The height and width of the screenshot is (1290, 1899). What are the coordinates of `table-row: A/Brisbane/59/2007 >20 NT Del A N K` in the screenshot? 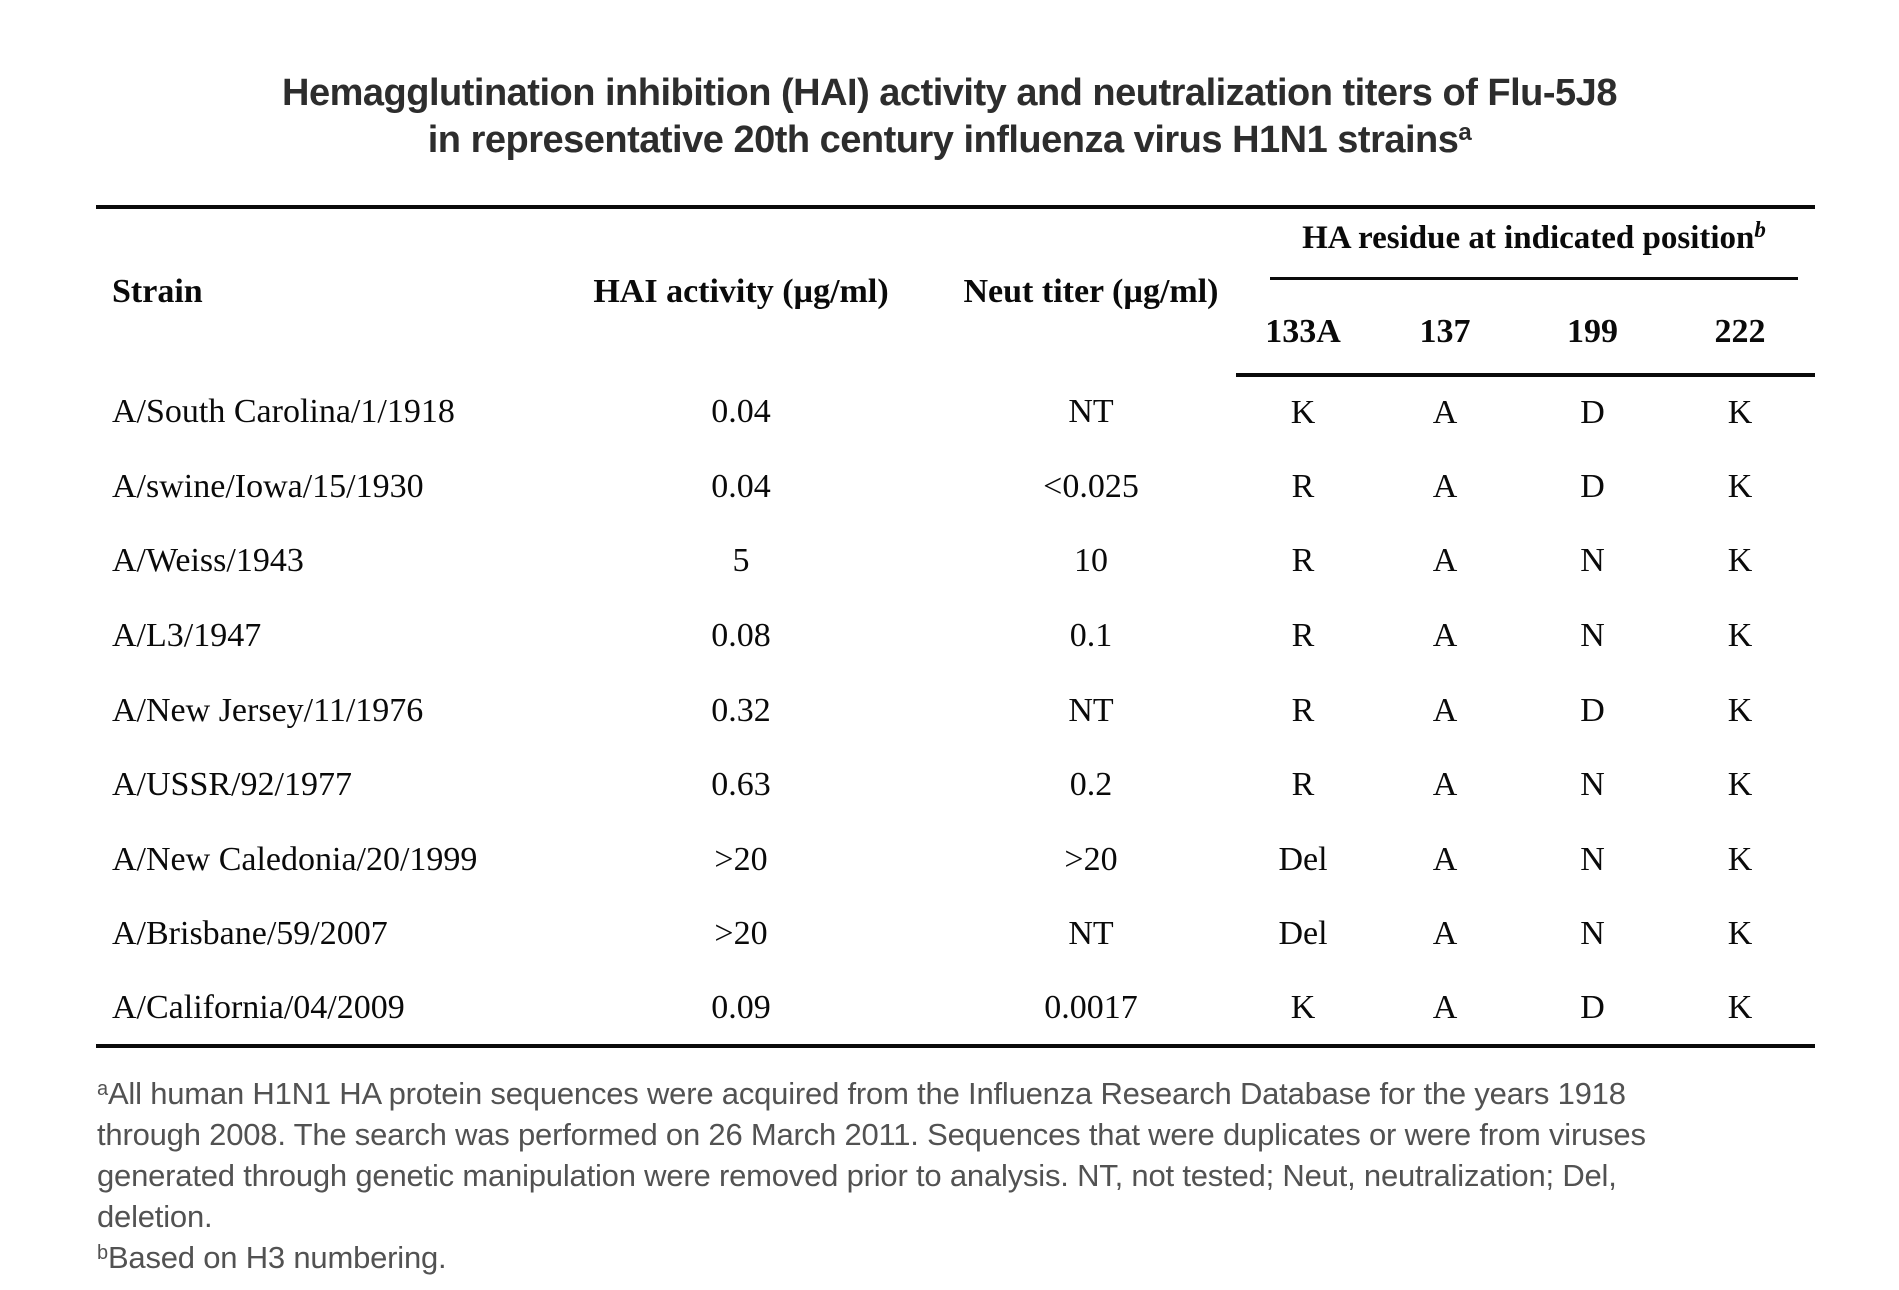 It's located at (955, 934).